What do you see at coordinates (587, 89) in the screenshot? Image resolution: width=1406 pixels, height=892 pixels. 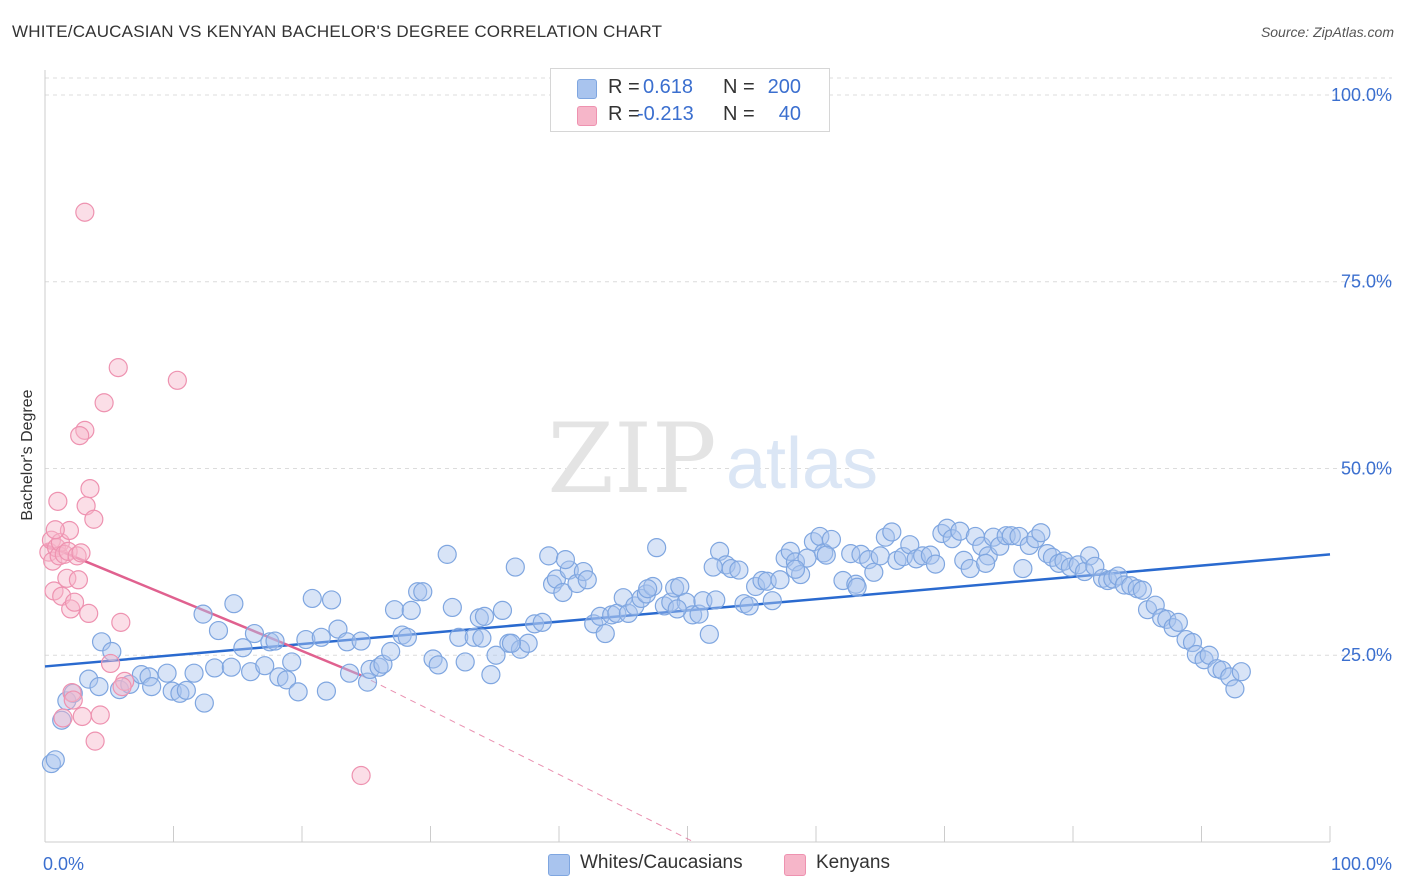 I see `legend-swatch-blue` at bounding box center [587, 89].